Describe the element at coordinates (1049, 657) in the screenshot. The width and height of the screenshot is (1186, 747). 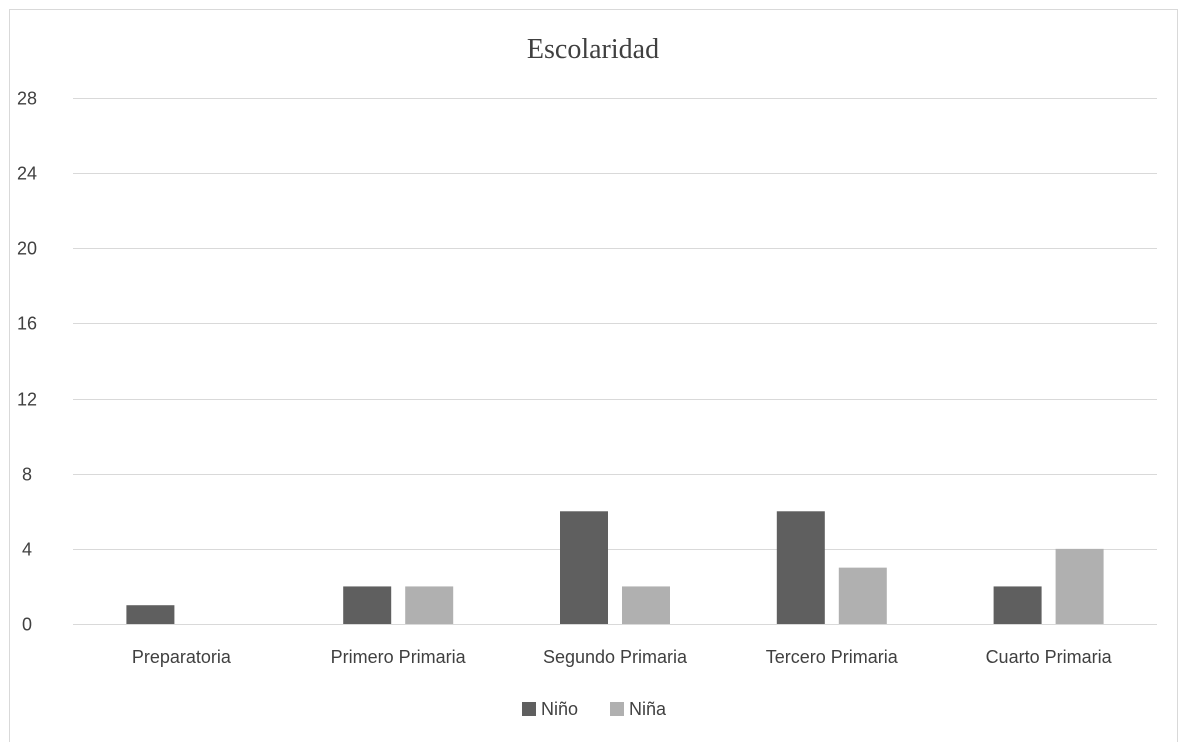
I see `x-category-label: Cuarto Primaria` at that location.